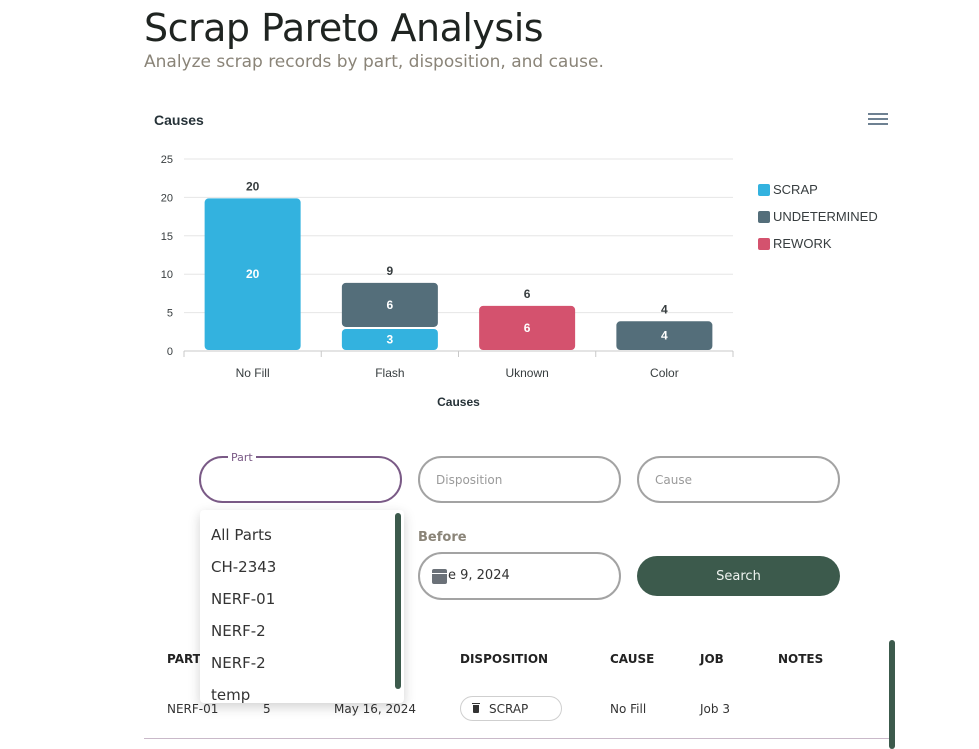  Describe the element at coordinates (253, 186) in the screenshot. I see `bar-total-label: 20` at that location.